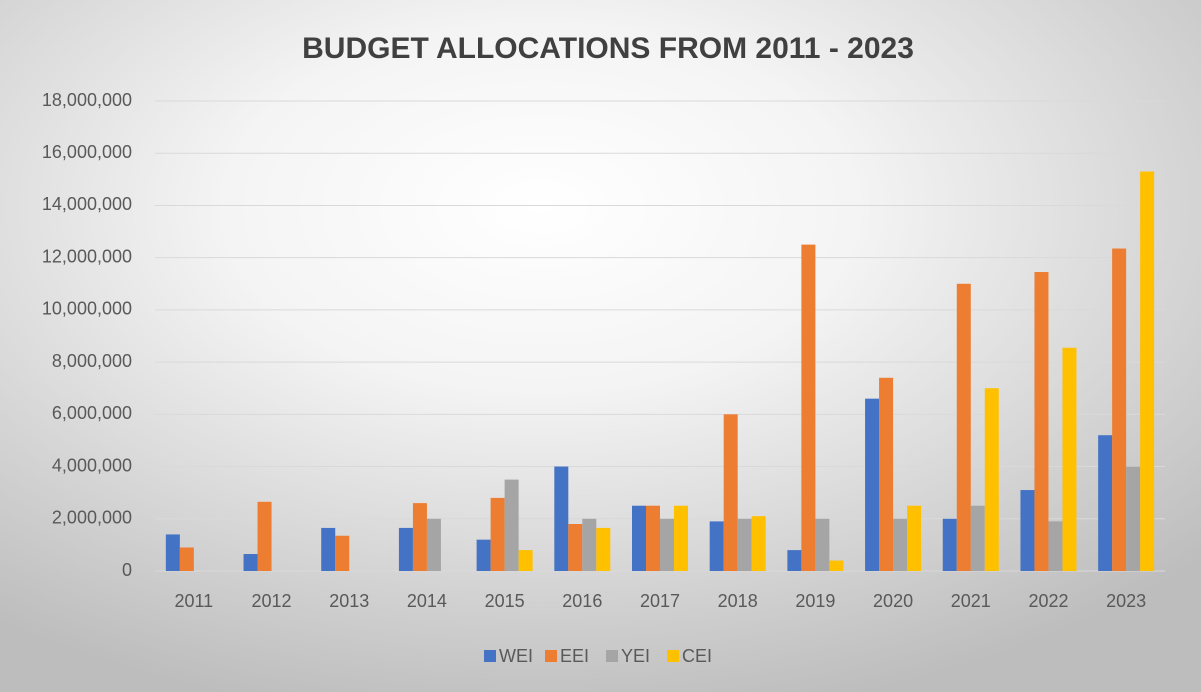 This screenshot has height=692, width=1201. I want to click on x-tick-label: 2021, so click(971, 601).